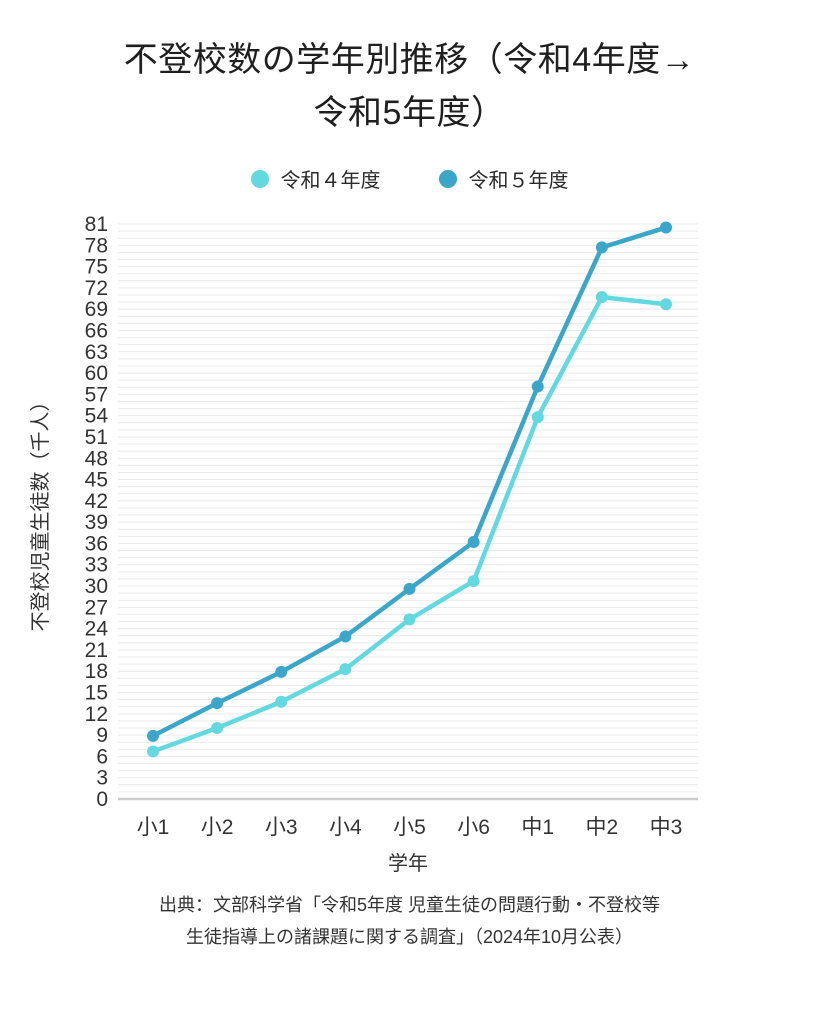 The width and height of the screenshot is (819, 1024). I want to click on series-reiwa4-point-小4, so click(345, 669).